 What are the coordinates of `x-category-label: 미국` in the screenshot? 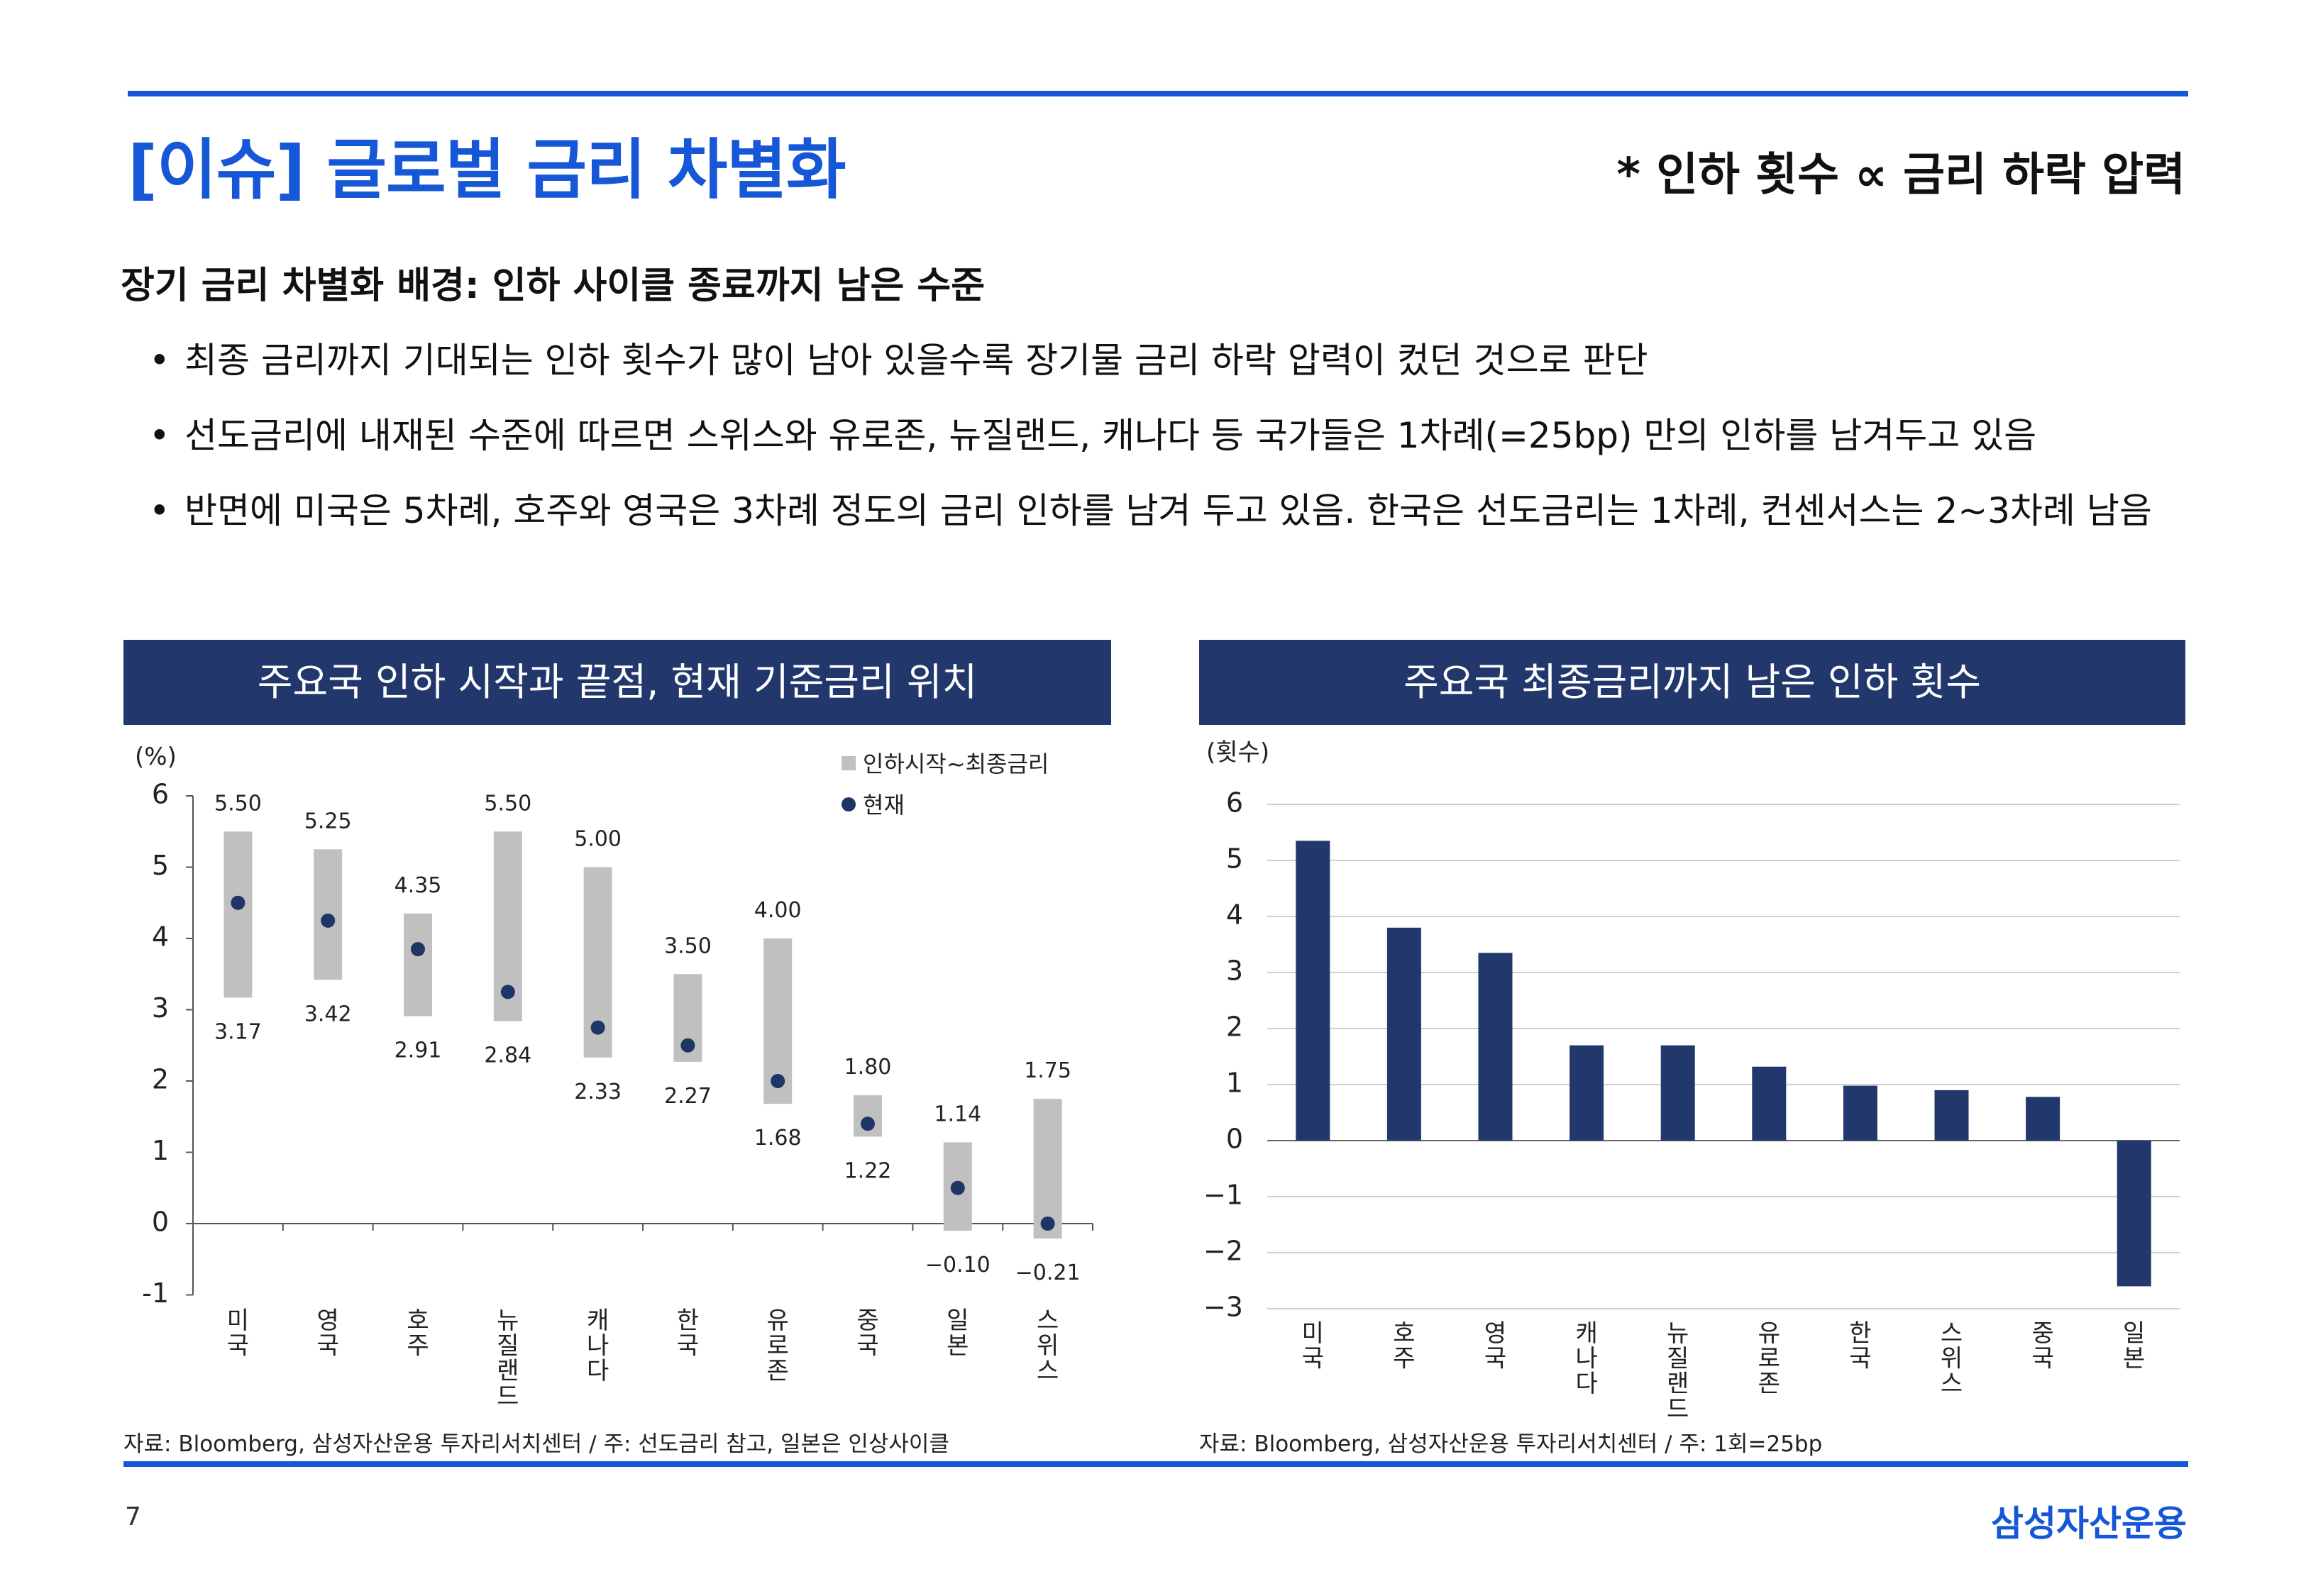 It's located at (238, 1334).